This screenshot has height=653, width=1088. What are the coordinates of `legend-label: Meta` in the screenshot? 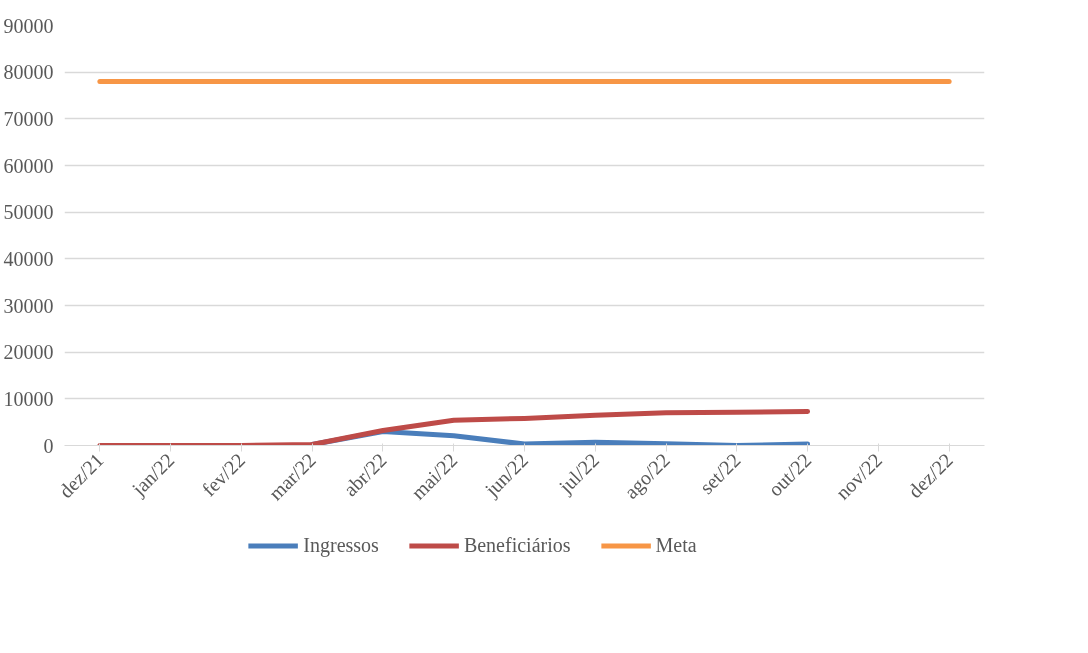 It's located at (676, 545).